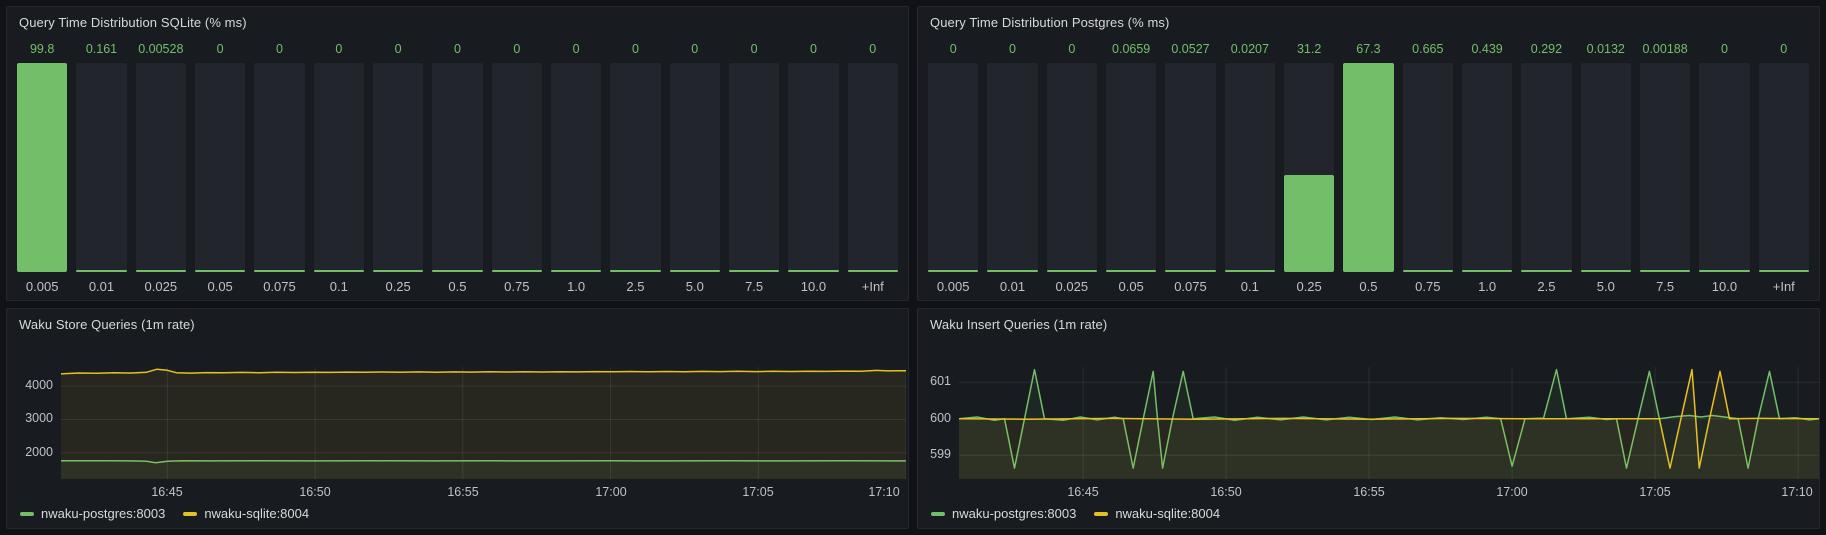 This screenshot has height=535, width=1826. Describe the element at coordinates (1665, 286) in the screenshot. I see `bucket-label: 7.5` at that location.